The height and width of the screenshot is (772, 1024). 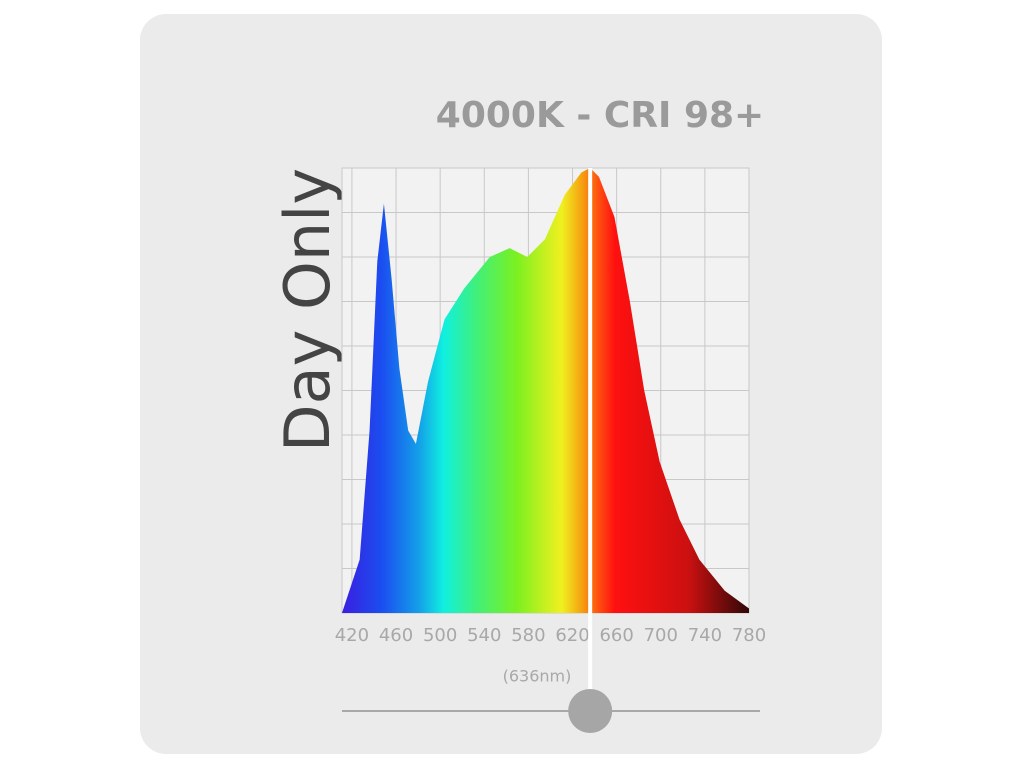 What do you see at coordinates (590, 711) in the screenshot?
I see `slider-handle` at bounding box center [590, 711].